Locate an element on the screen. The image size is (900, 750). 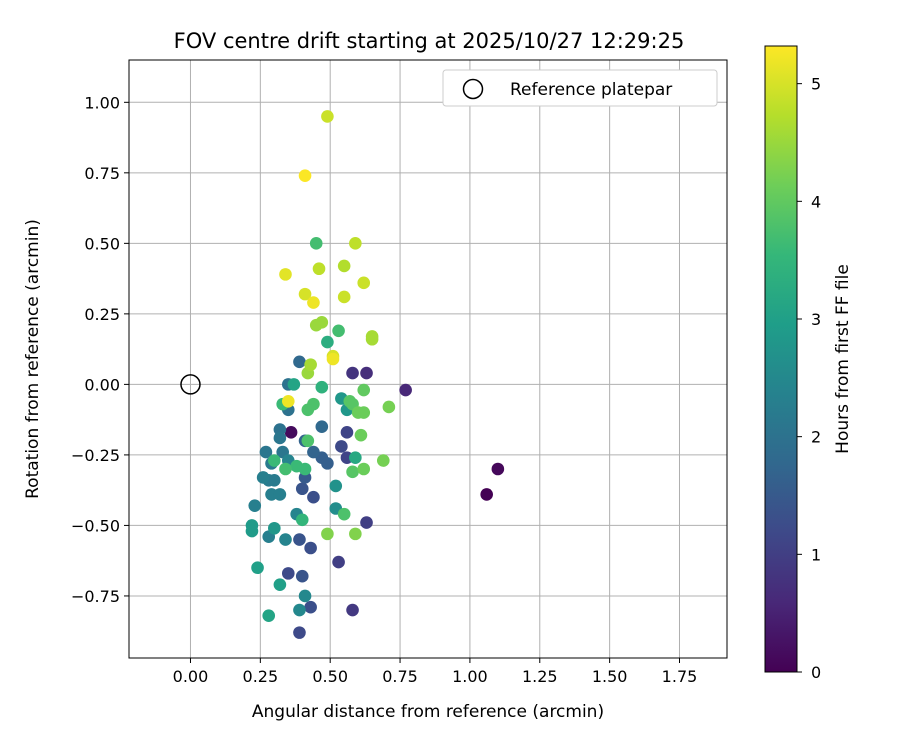
reference-layer is located at coordinates (190, 384).